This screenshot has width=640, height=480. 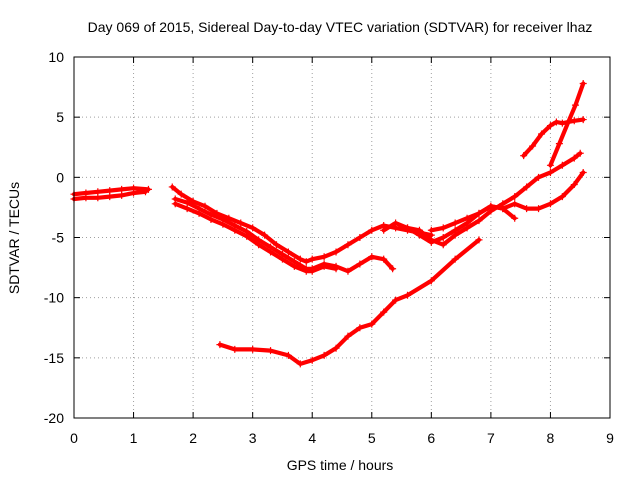 What do you see at coordinates (610, 438) in the screenshot?
I see `x-tick-label: 9` at bounding box center [610, 438].